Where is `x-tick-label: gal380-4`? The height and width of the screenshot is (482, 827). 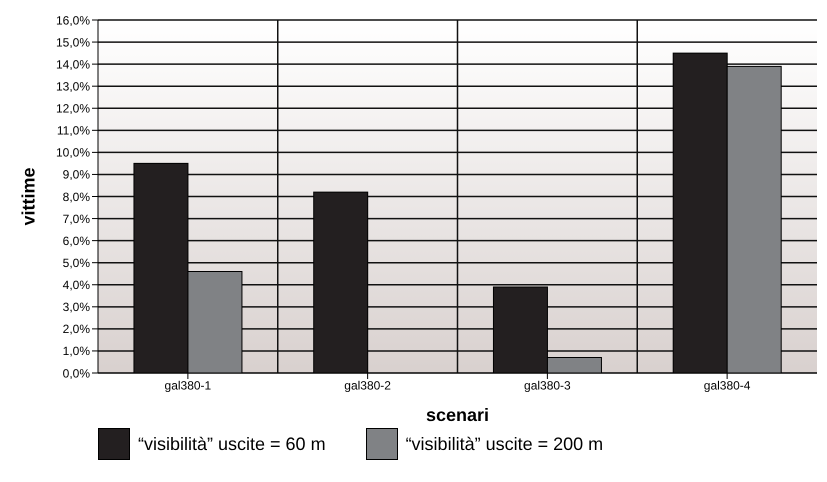
x-tick-label: gal380-4 is located at coordinates (727, 385).